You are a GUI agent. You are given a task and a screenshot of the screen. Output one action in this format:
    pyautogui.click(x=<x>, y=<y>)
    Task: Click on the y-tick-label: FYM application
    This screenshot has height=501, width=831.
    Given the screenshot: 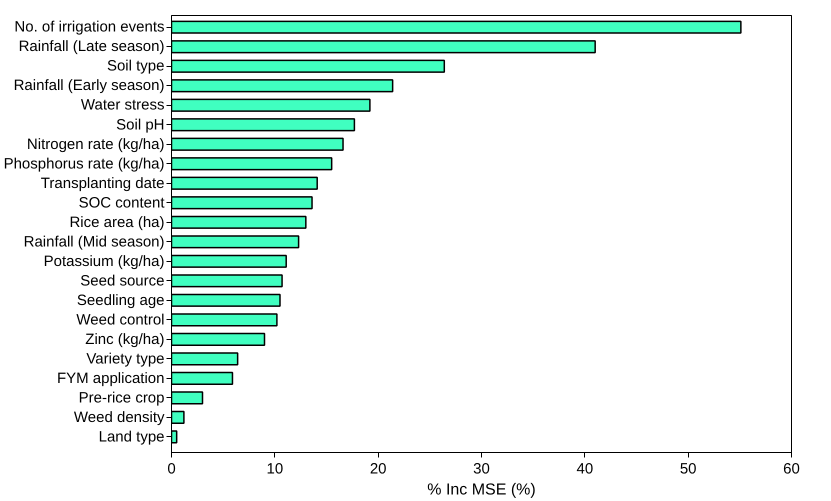 What is the action you would take?
    pyautogui.click(x=110, y=378)
    